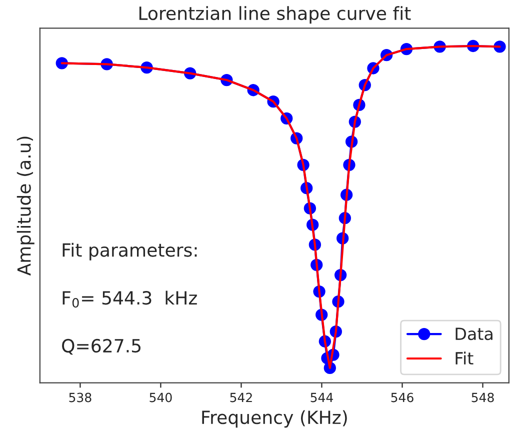  What do you see at coordinates (129, 299) in the screenshot?
I see `annotation: F$_{0}$= 544.3 kHz` at bounding box center [129, 299].